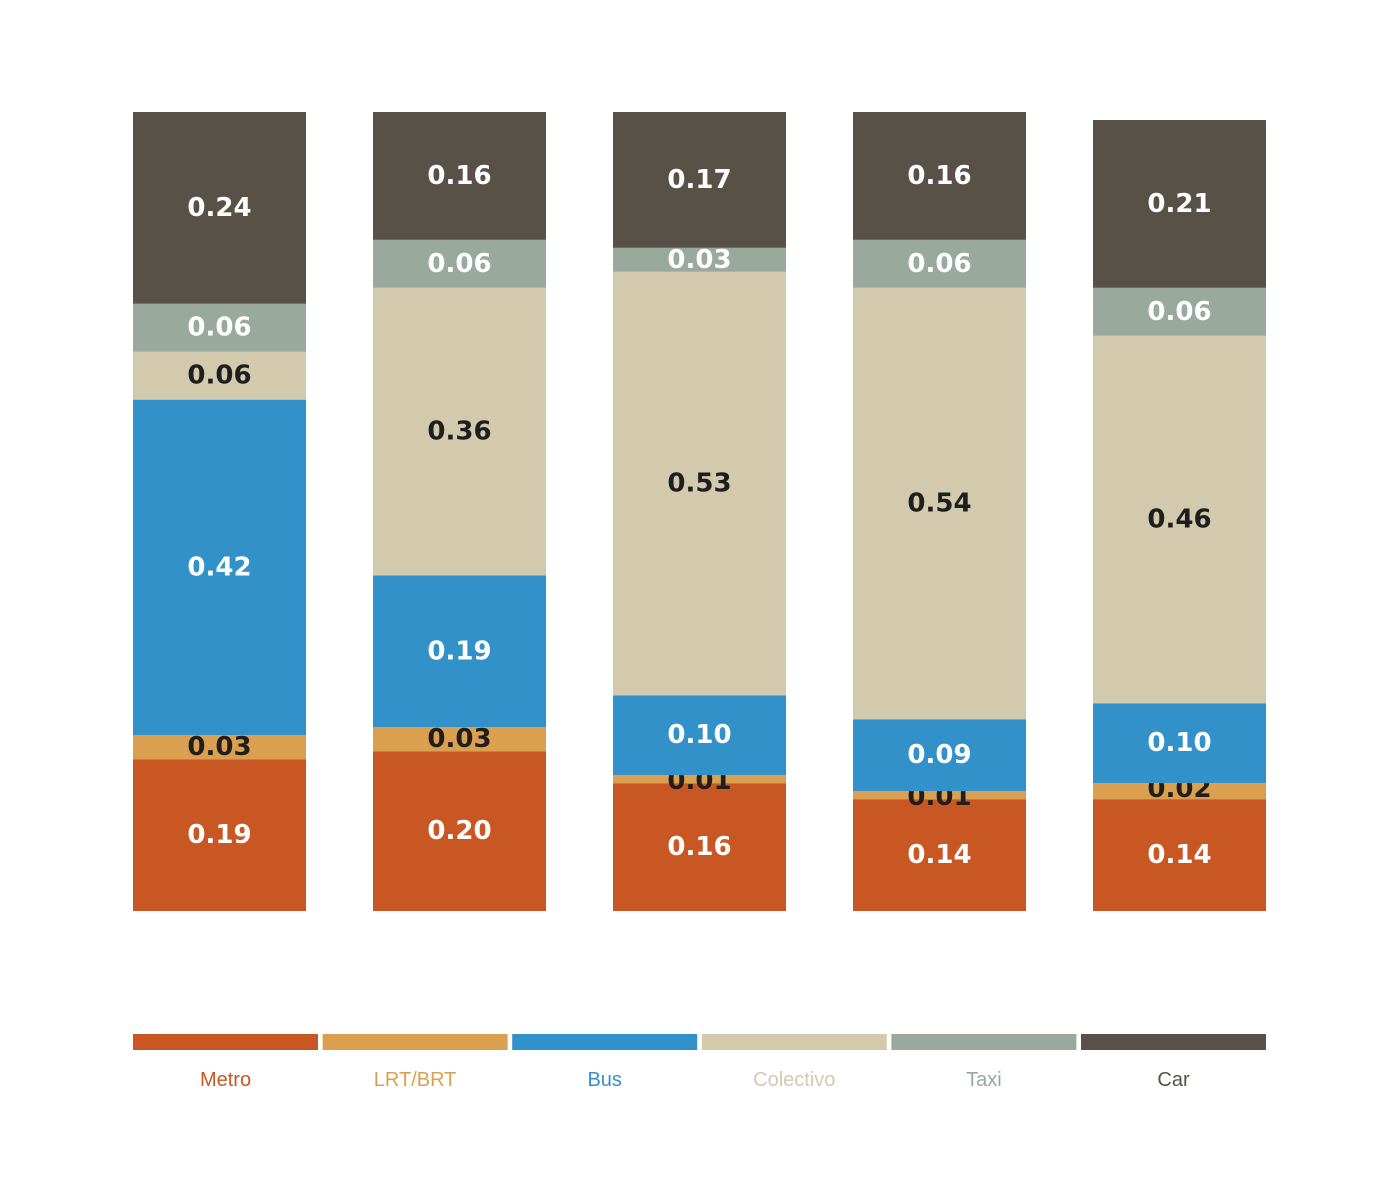  I want to click on legend-label: Bus, so click(604, 1080).